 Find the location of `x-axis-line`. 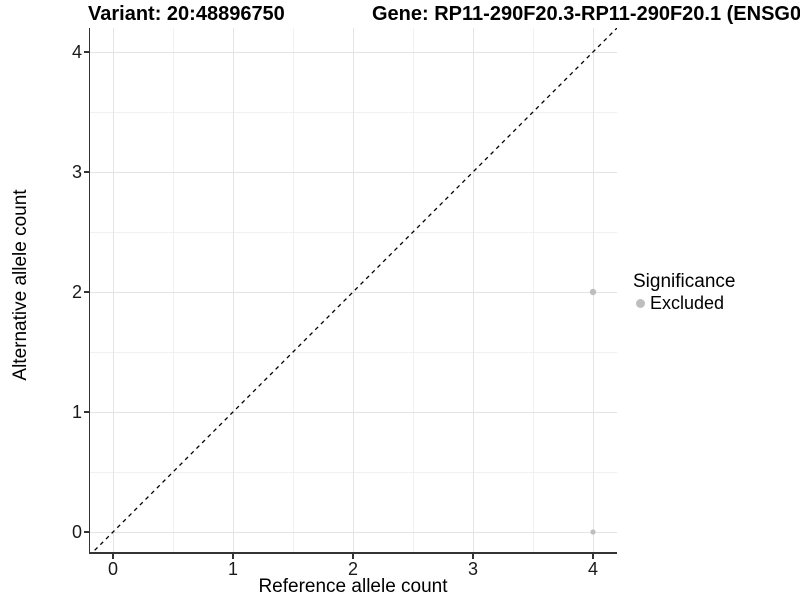

x-axis-line is located at coordinates (352, 553).